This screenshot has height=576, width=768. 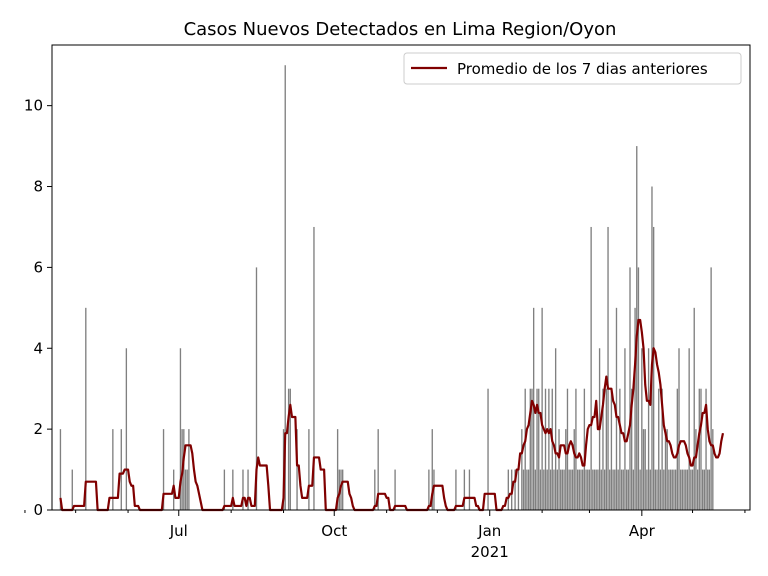 What do you see at coordinates (38, 348) in the screenshot?
I see `y-tick-label: 4` at bounding box center [38, 348].